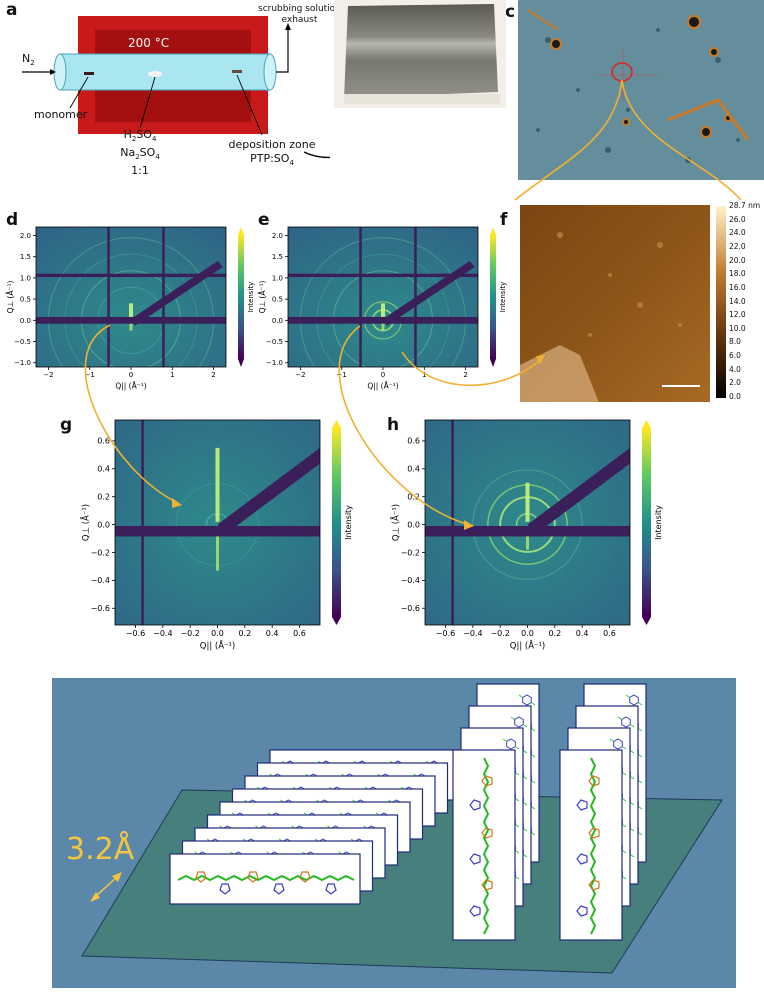 The height and width of the screenshot is (992, 764). What do you see at coordinates (609, 633) in the screenshot?
I see `x-tick-label: 0.6` at bounding box center [609, 633].